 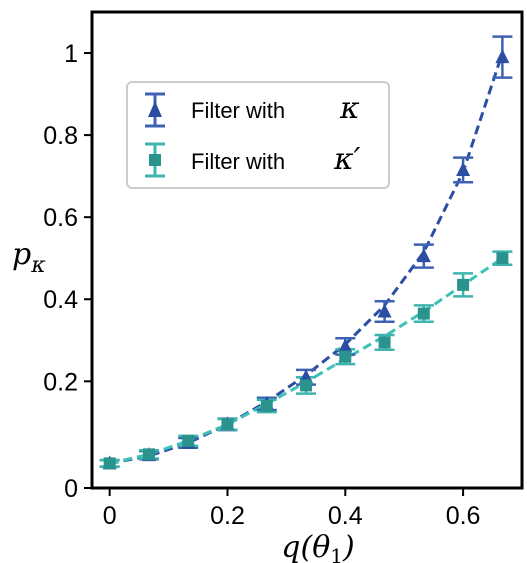 What do you see at coordinates (60, 300) in the screenshot?
I see `y-tick-label: 0.4` at bounding box center [60, 300].